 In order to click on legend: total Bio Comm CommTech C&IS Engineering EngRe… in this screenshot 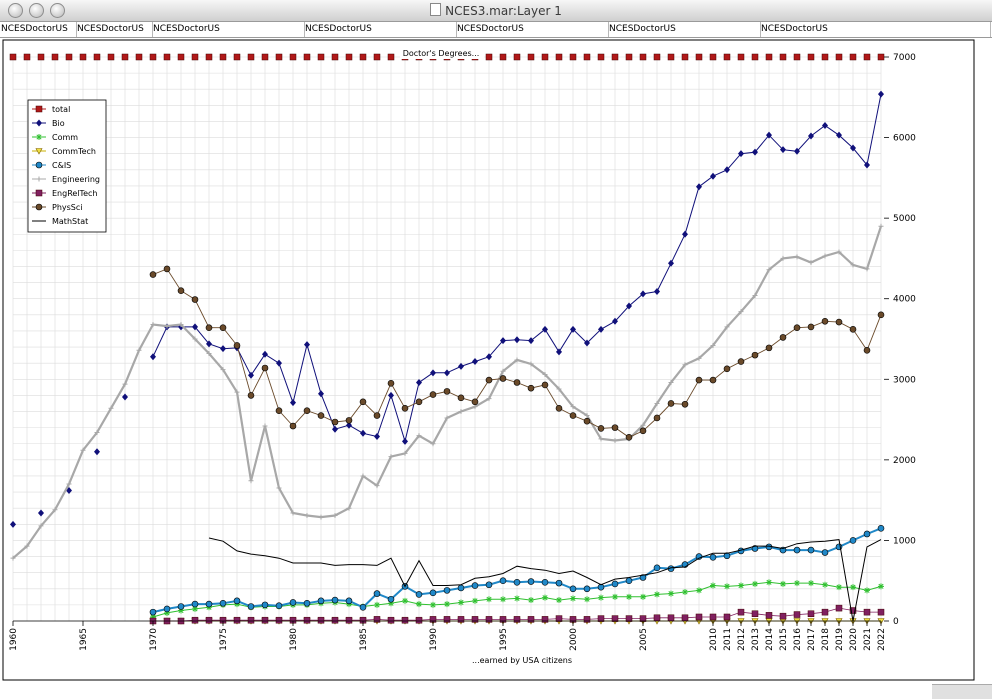, I will do `click(67, 166)`.